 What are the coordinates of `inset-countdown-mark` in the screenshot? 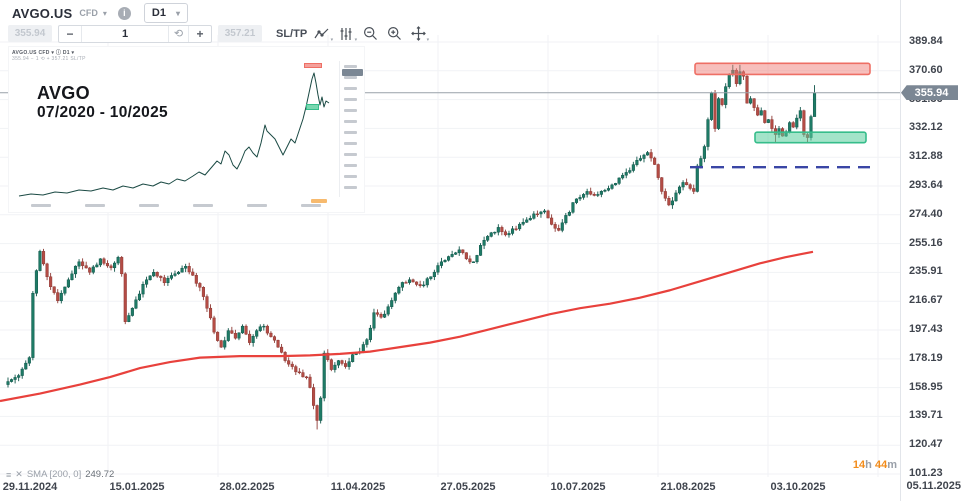 It's located at (319, 201).